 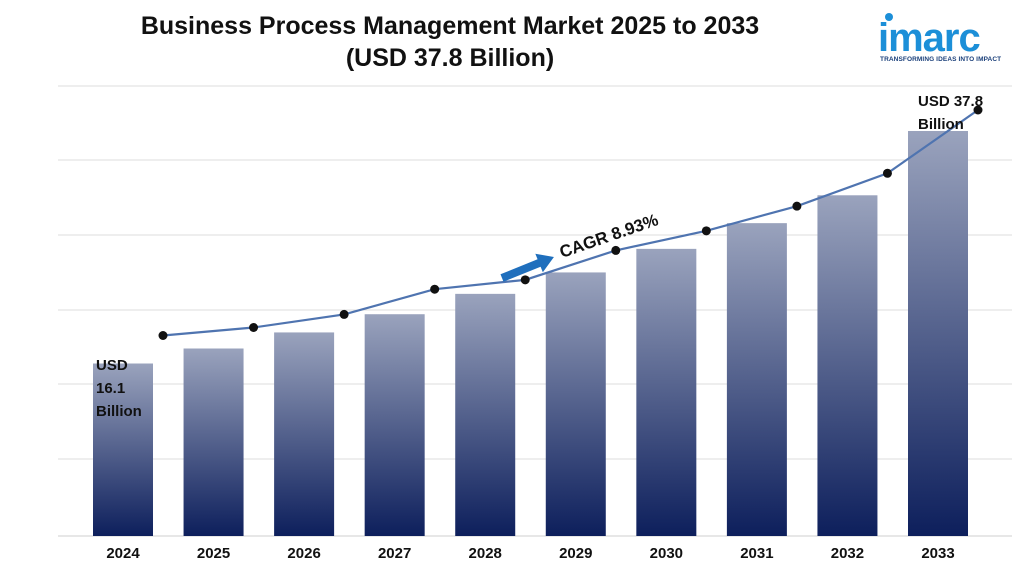 I want to click on x-tick-label: 2024, so click(x=123, y=553).